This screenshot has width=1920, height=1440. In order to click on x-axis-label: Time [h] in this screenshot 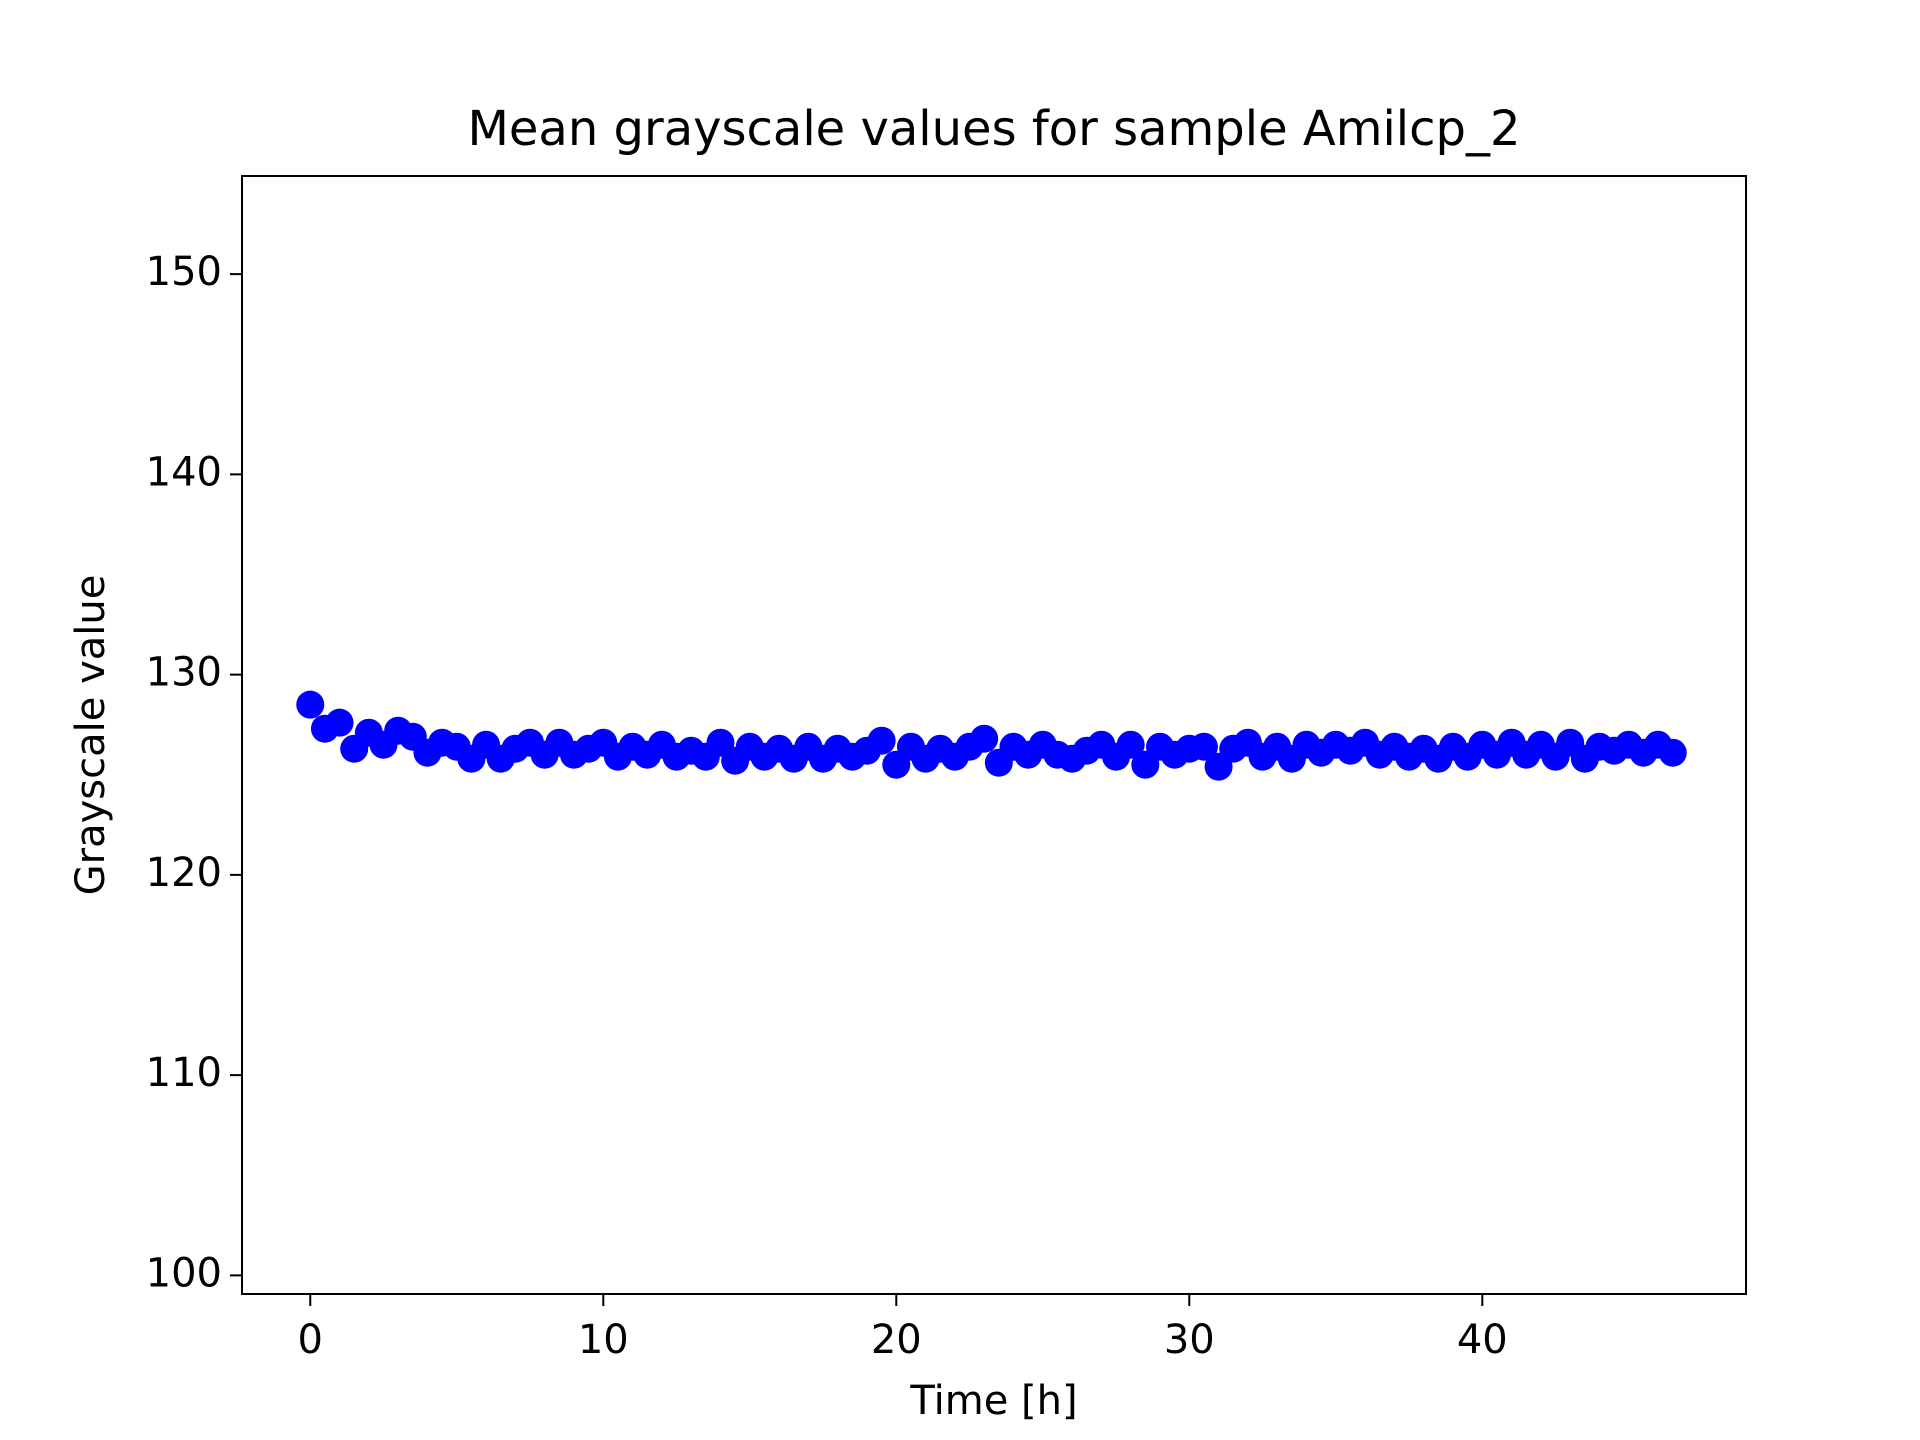, I will do `click(993, 1401)`.